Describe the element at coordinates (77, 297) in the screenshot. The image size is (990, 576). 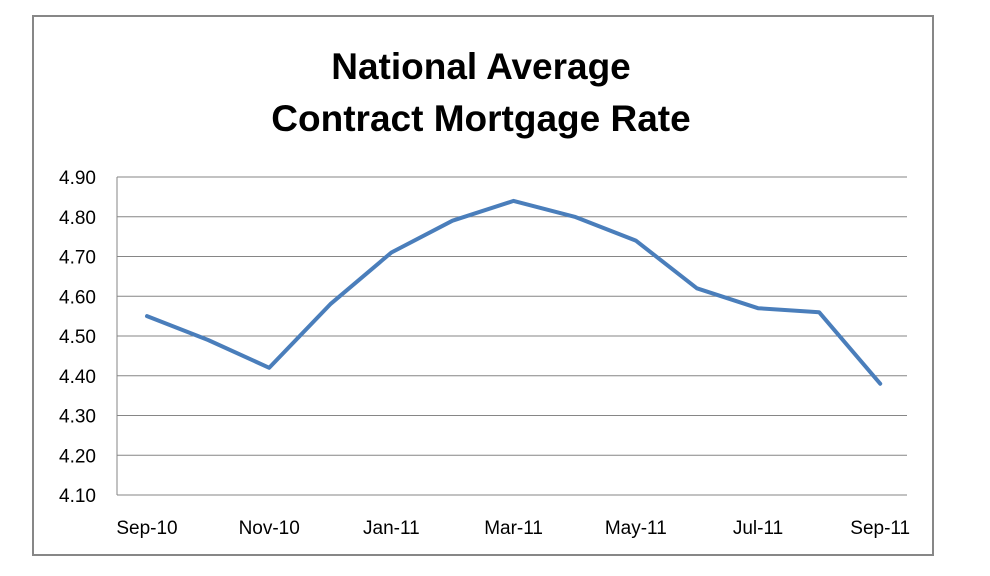
I see `y-tick-label: 4.60` at that location.